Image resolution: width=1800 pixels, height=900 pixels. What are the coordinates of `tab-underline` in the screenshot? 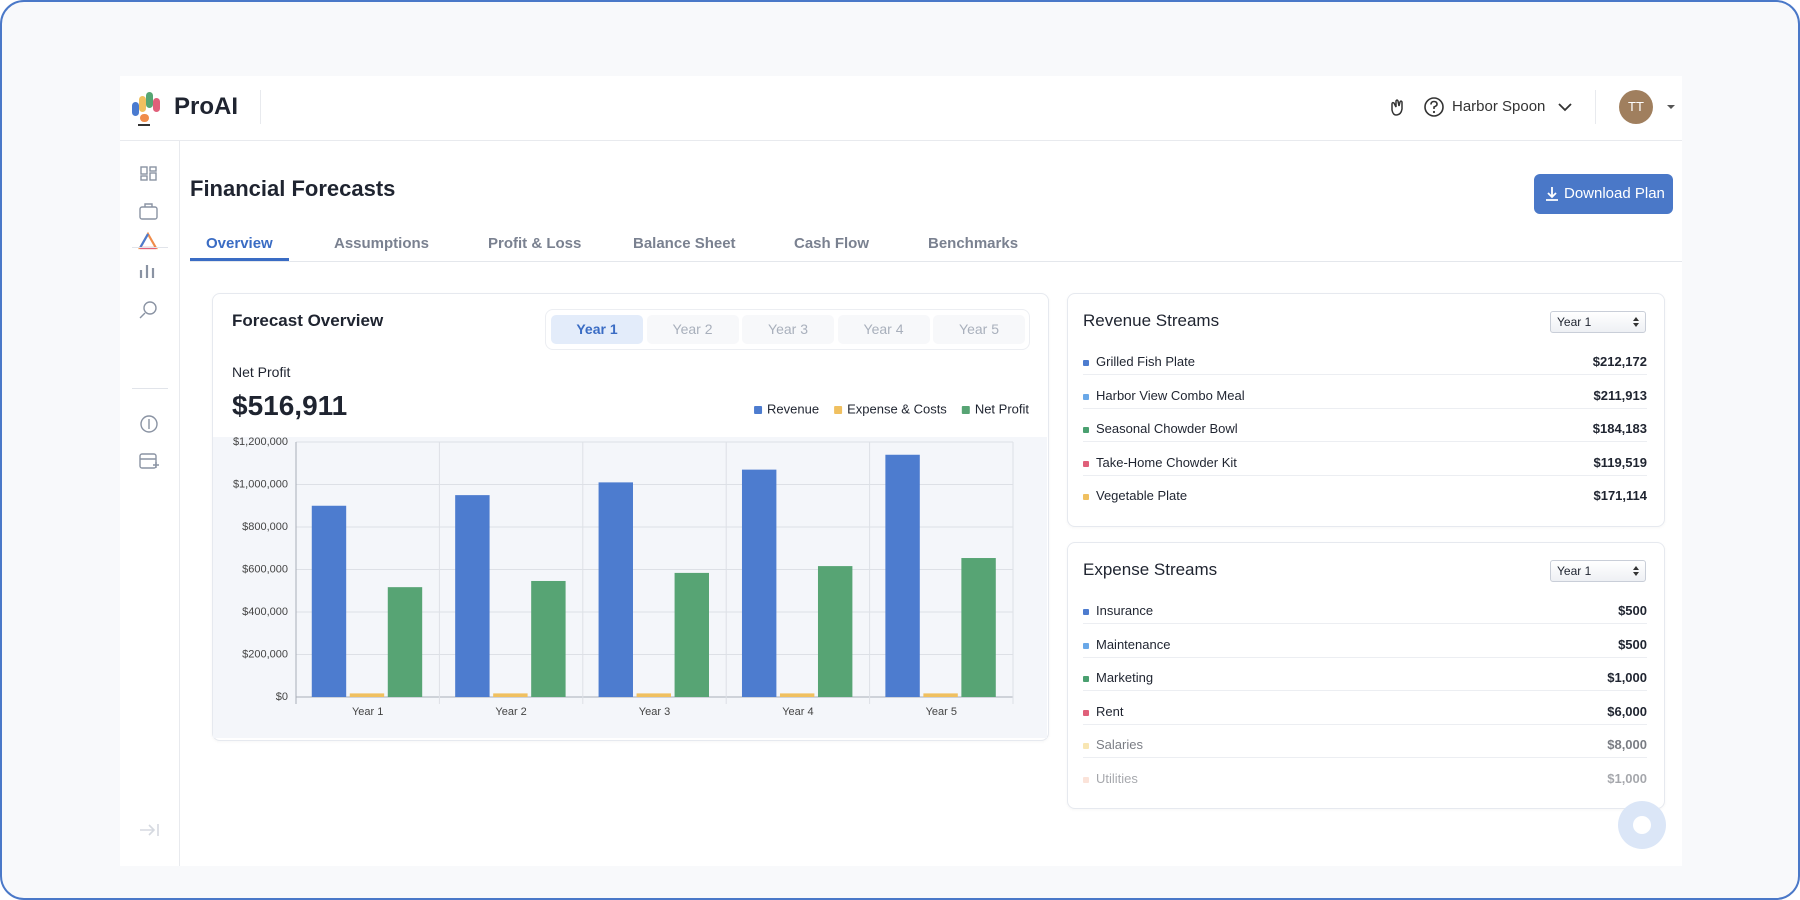 It's located at (239, 259).